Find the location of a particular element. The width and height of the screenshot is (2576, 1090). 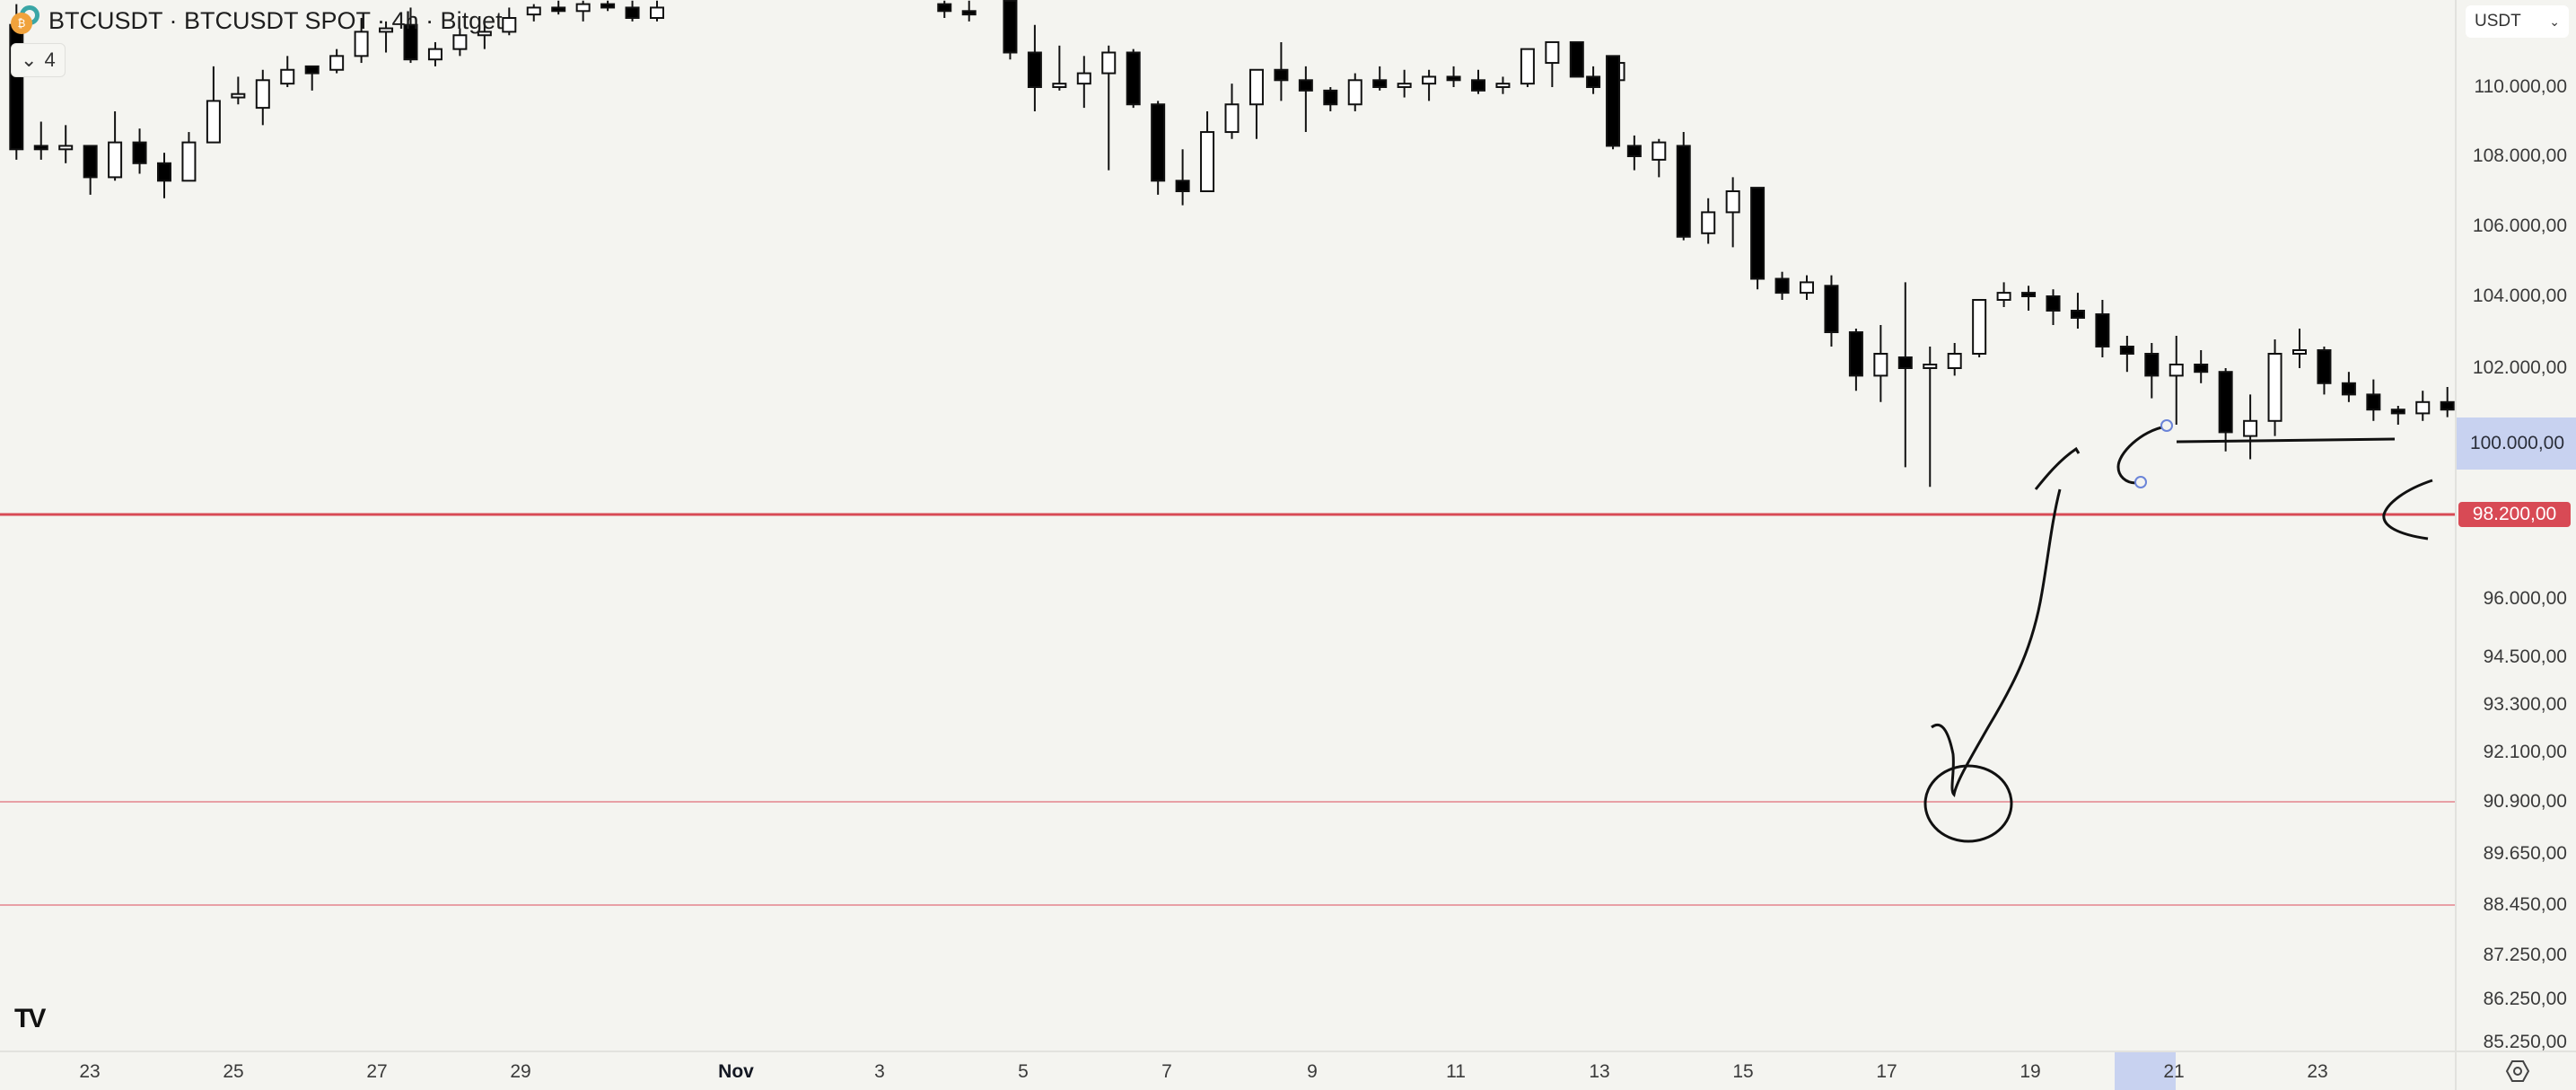

drawn-bracket is located at coordinates (2407, 510).